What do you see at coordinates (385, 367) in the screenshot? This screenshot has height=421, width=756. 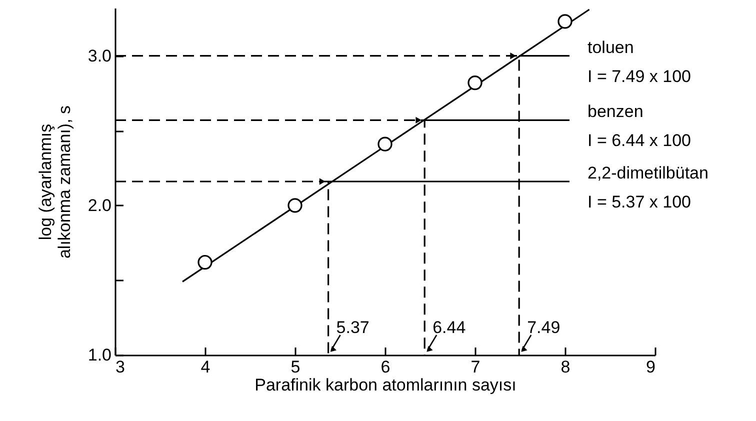 I see `x-tick-label: 6` at bounding box center [385, 367].